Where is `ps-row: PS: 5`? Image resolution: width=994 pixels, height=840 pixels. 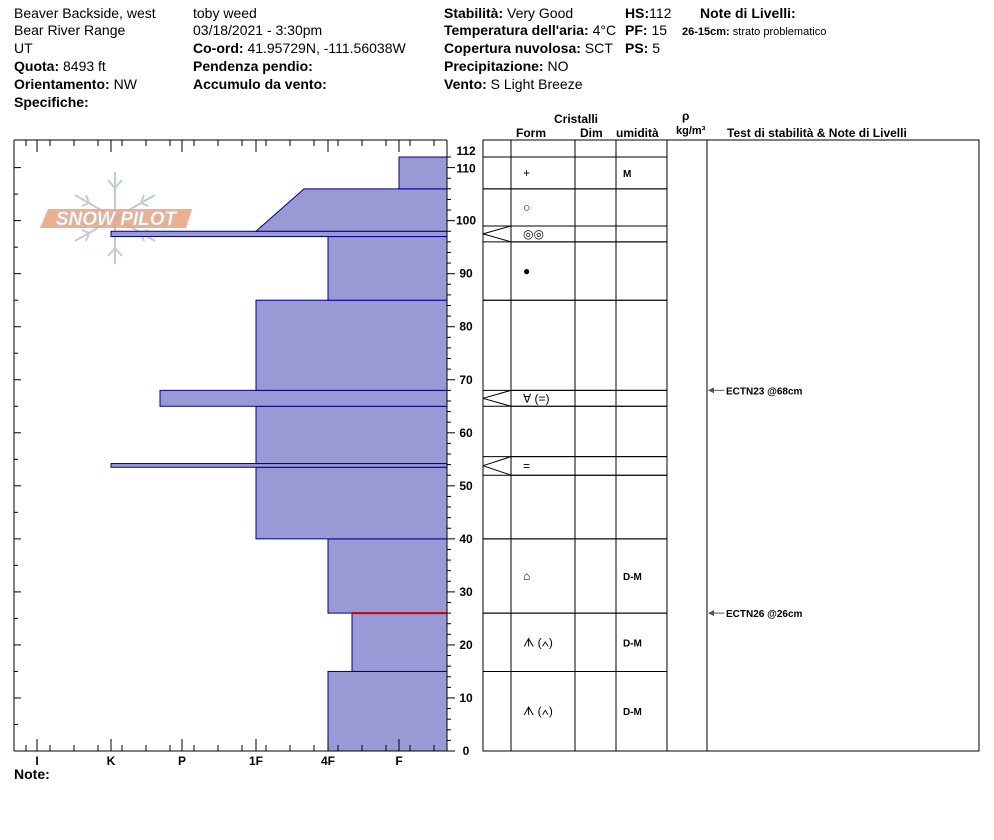 ps-row: PS: 5 is located at coordinates (642, 48).